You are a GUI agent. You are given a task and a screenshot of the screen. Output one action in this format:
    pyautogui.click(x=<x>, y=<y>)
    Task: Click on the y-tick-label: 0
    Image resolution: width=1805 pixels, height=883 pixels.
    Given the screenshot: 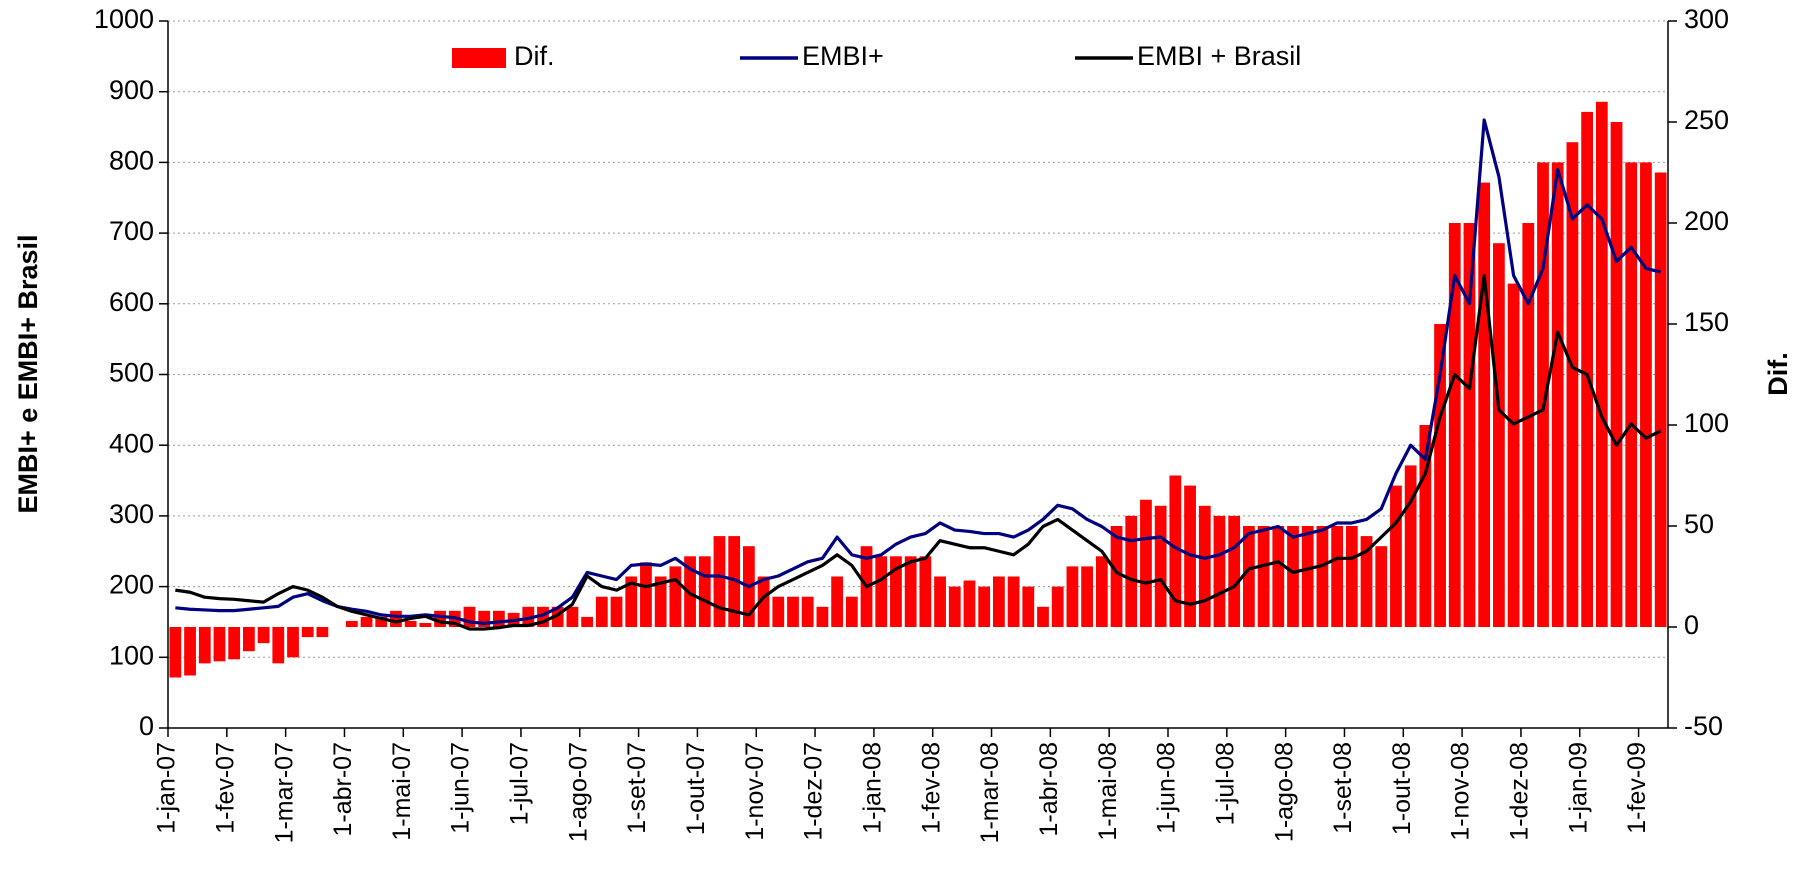 What is the action you would take?
    pyautogui.click(x=146, y=726)
    